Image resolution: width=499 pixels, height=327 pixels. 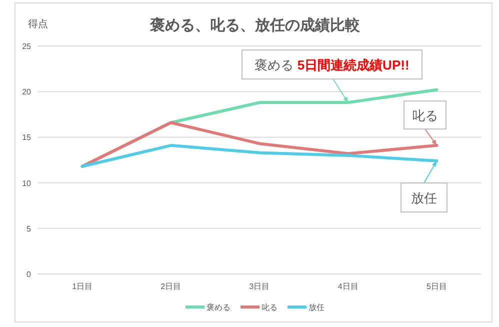 What do you see at coordinates (171, 286) in the screenshot?
I see `x-tick-label: 2日目` at bounding box center [171, 286].